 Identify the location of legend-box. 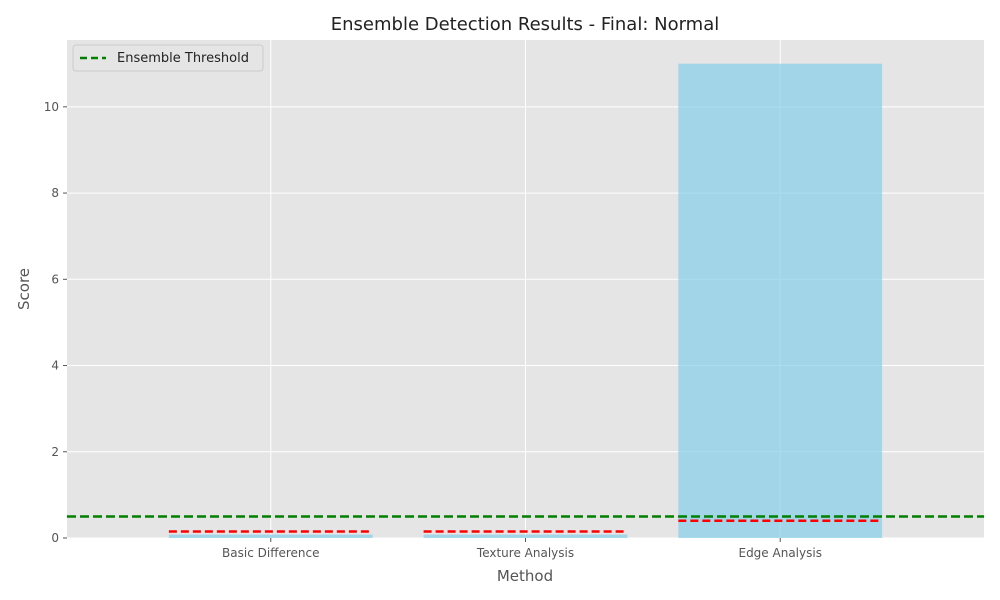
(168, 58).